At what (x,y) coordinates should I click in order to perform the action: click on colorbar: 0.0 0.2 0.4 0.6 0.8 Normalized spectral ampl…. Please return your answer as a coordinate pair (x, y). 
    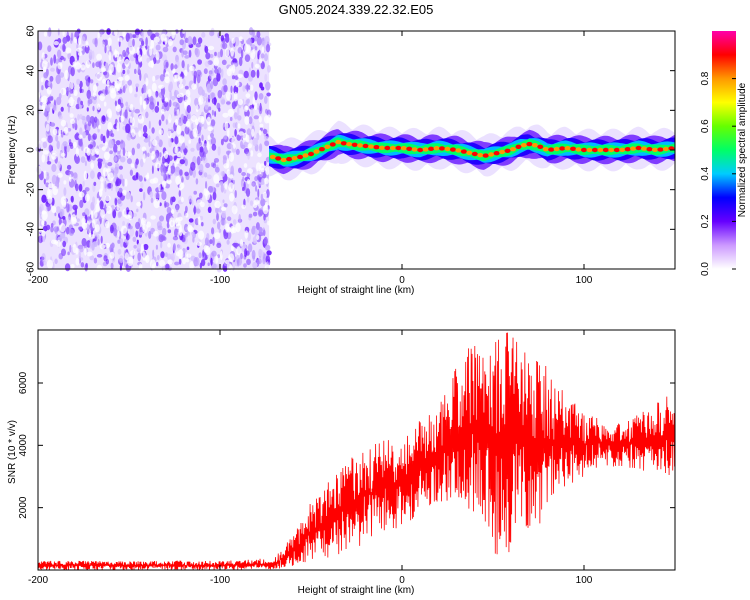
    Looking at the image, I should click on (724, 153).